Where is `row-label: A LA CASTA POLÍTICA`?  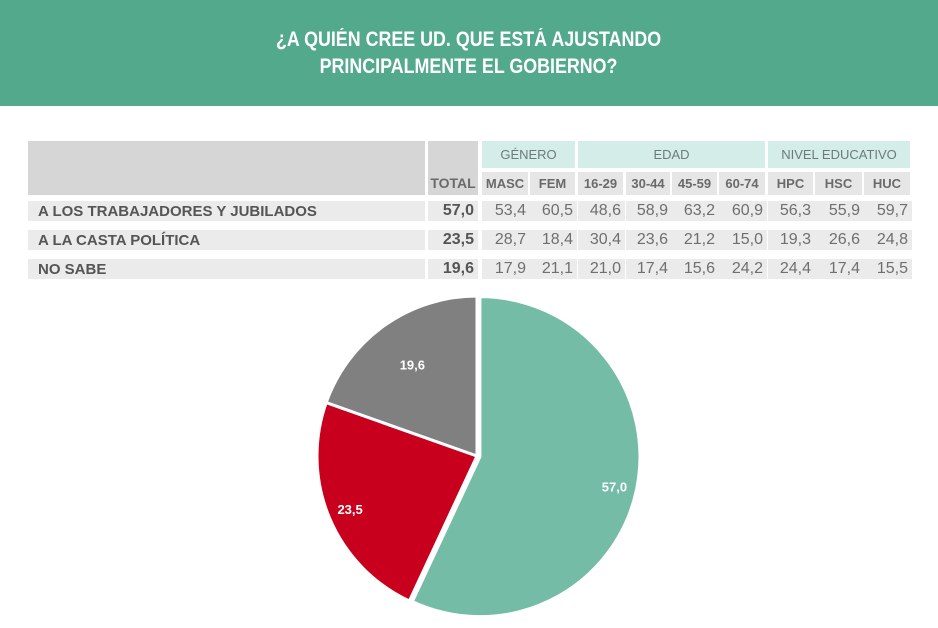 row-label: A LA CASTA POLÍTICA is located at coordinates (226, 240).